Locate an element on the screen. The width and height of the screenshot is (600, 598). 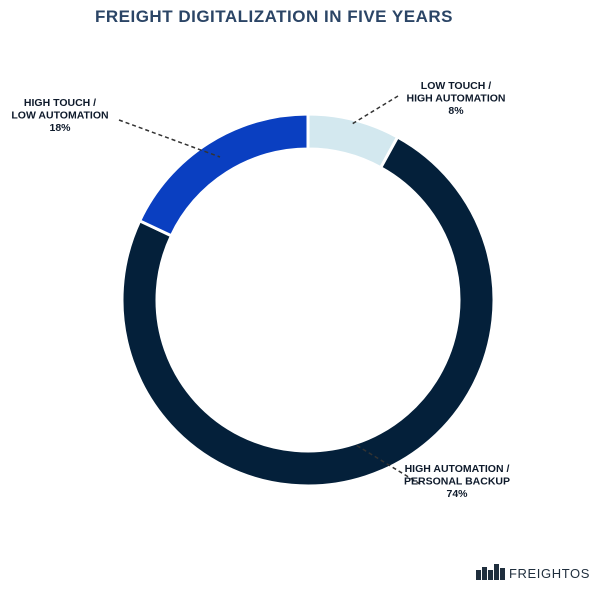
slice-label-line: PERSONAL BACKUP is located at coordinates (457, 482).